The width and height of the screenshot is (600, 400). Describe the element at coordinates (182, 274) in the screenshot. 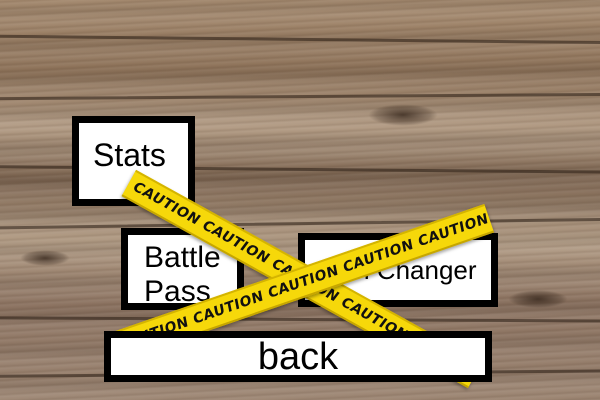

I see `battle-pass-button-label: Battle Pass` at that location.